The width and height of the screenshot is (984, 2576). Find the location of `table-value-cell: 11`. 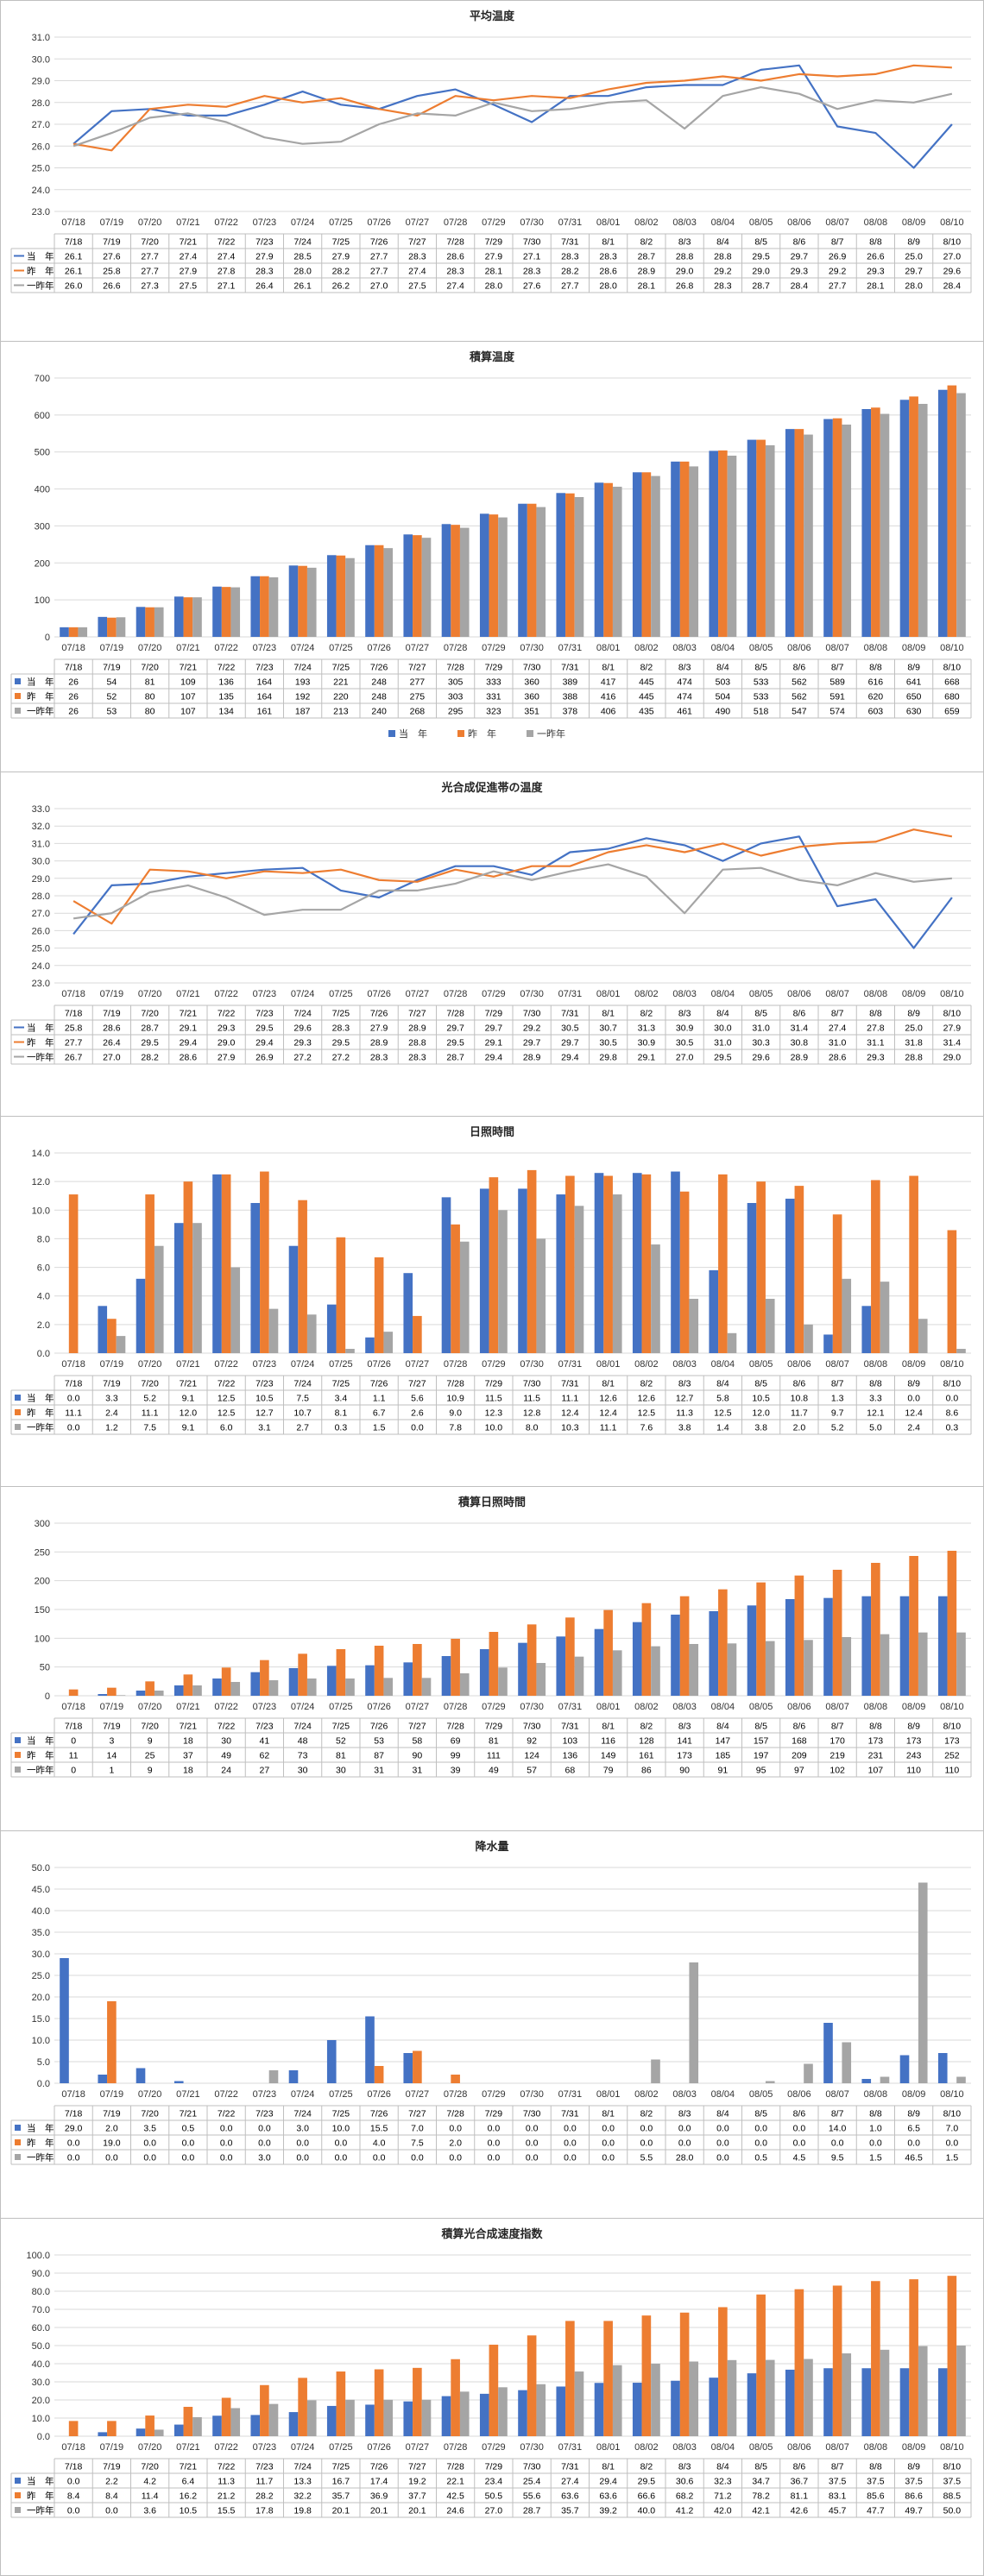

table-value-cell: 11 is located at coordinates (74, 1756).